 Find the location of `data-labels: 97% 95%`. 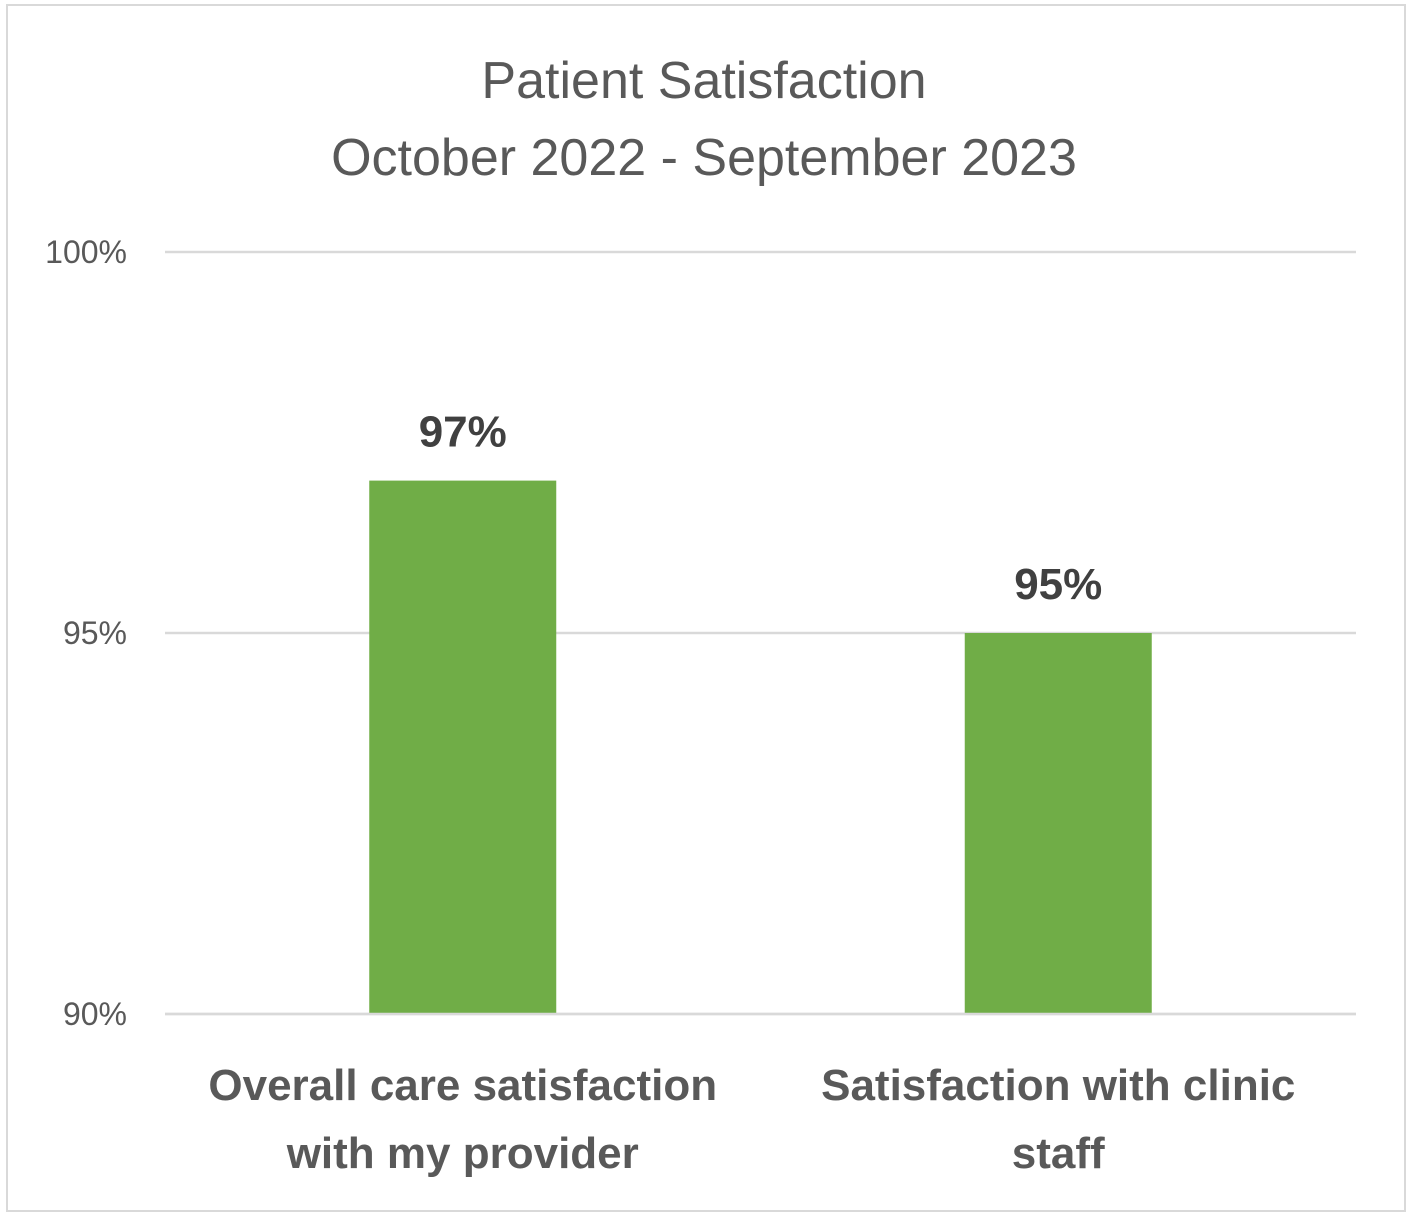

data-labels: 97% 95% is located at coordinates (761, 508).